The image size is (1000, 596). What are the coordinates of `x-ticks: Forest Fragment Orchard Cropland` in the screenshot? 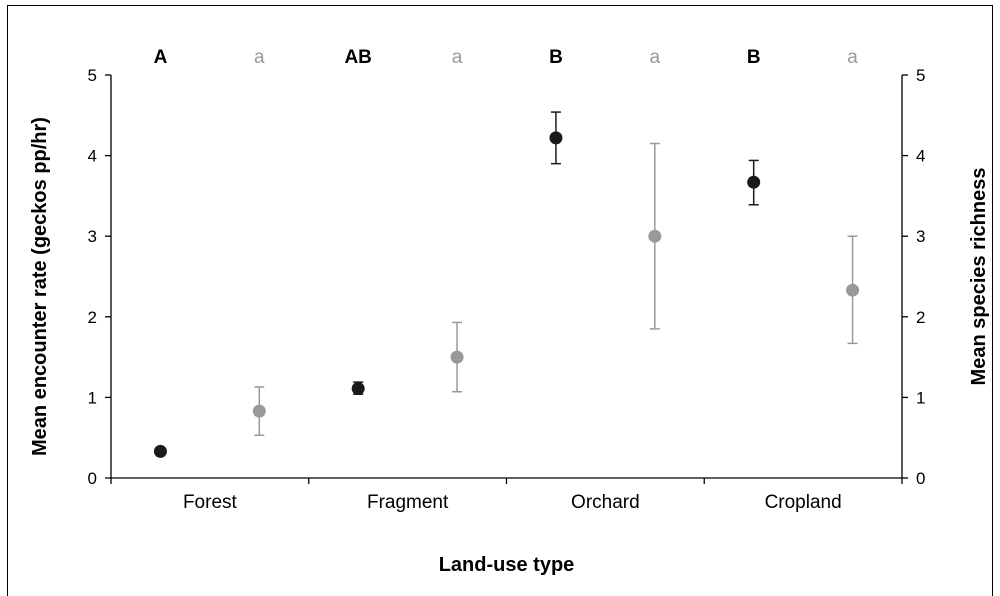 It's located at (506, 495).